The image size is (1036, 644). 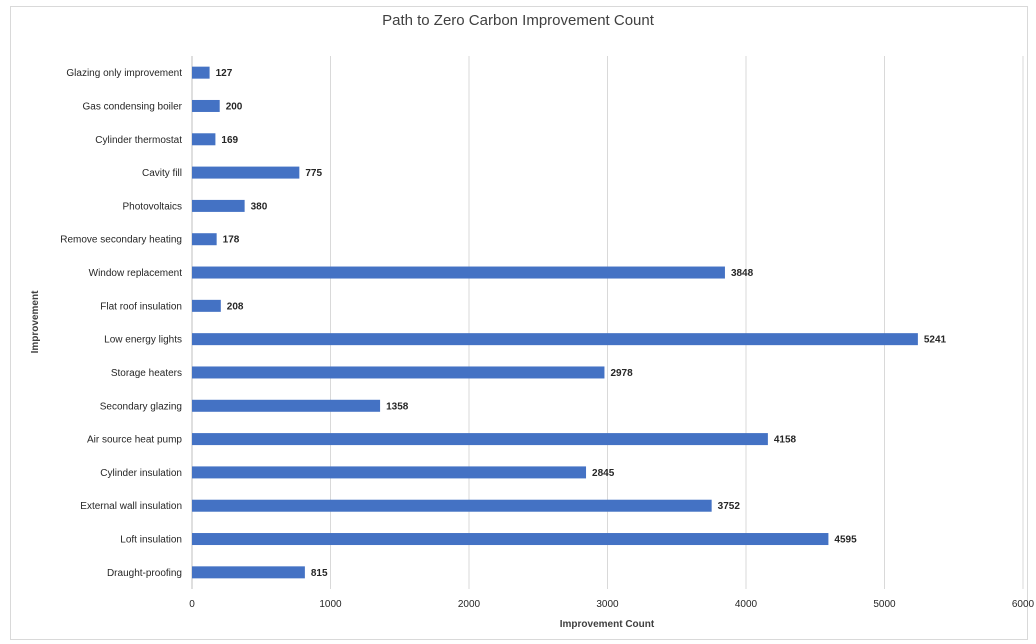 I want to click on data-label: 2978, so click(x=621, y=373).